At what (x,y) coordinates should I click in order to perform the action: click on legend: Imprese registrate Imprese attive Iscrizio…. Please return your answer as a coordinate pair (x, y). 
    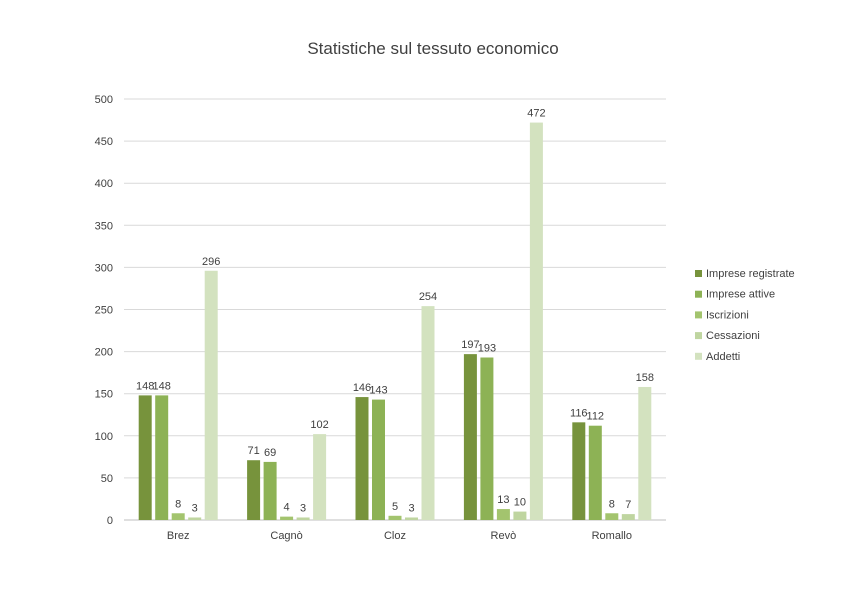
    Looking at the image, I should click on (745, 315).